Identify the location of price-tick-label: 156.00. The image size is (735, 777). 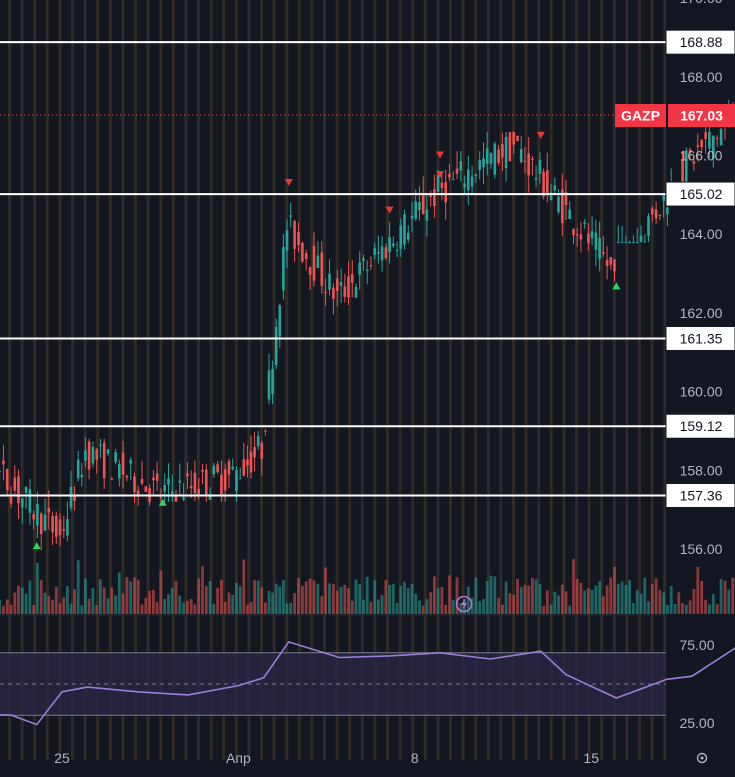
(701, 549).